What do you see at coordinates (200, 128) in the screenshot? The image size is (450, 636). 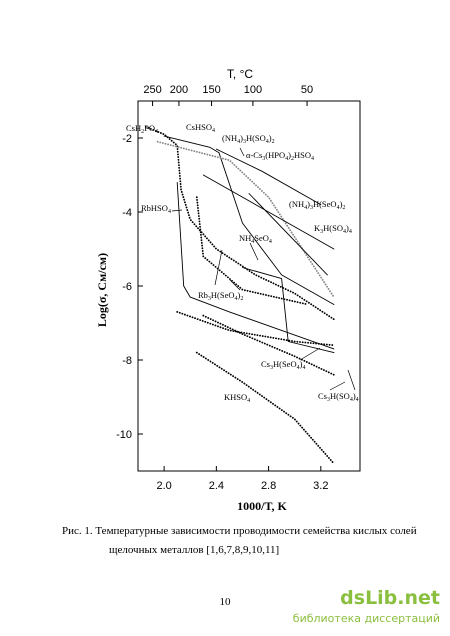 I see `series-label: CsHSO4` at bounding box center [200, 128].